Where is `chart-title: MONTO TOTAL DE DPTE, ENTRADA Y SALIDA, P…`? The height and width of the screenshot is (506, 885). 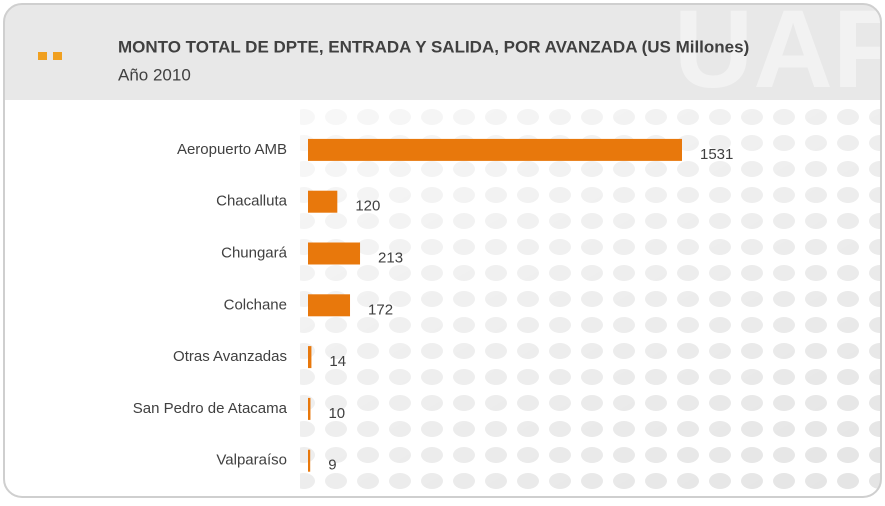
chart-title: MONTO TOTAL DE DPTE, ENTRADA Y SALIDA, P… is located at coordinates (433, 46).